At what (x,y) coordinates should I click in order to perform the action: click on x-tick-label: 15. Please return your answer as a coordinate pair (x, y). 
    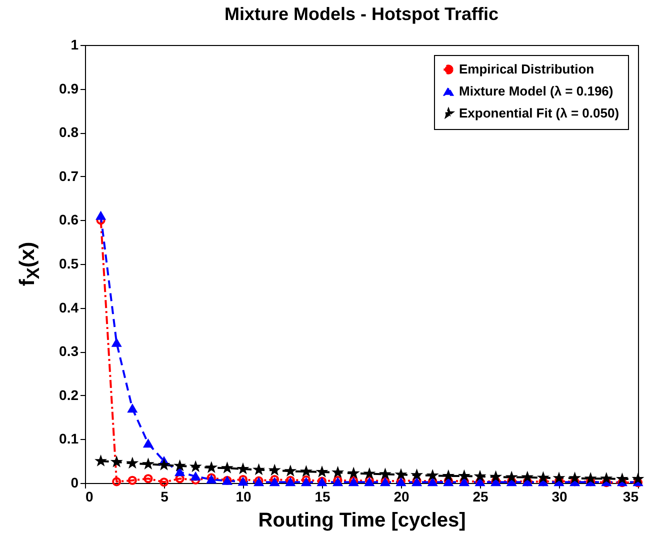
    Looking at the image, I should click on (322, 496).